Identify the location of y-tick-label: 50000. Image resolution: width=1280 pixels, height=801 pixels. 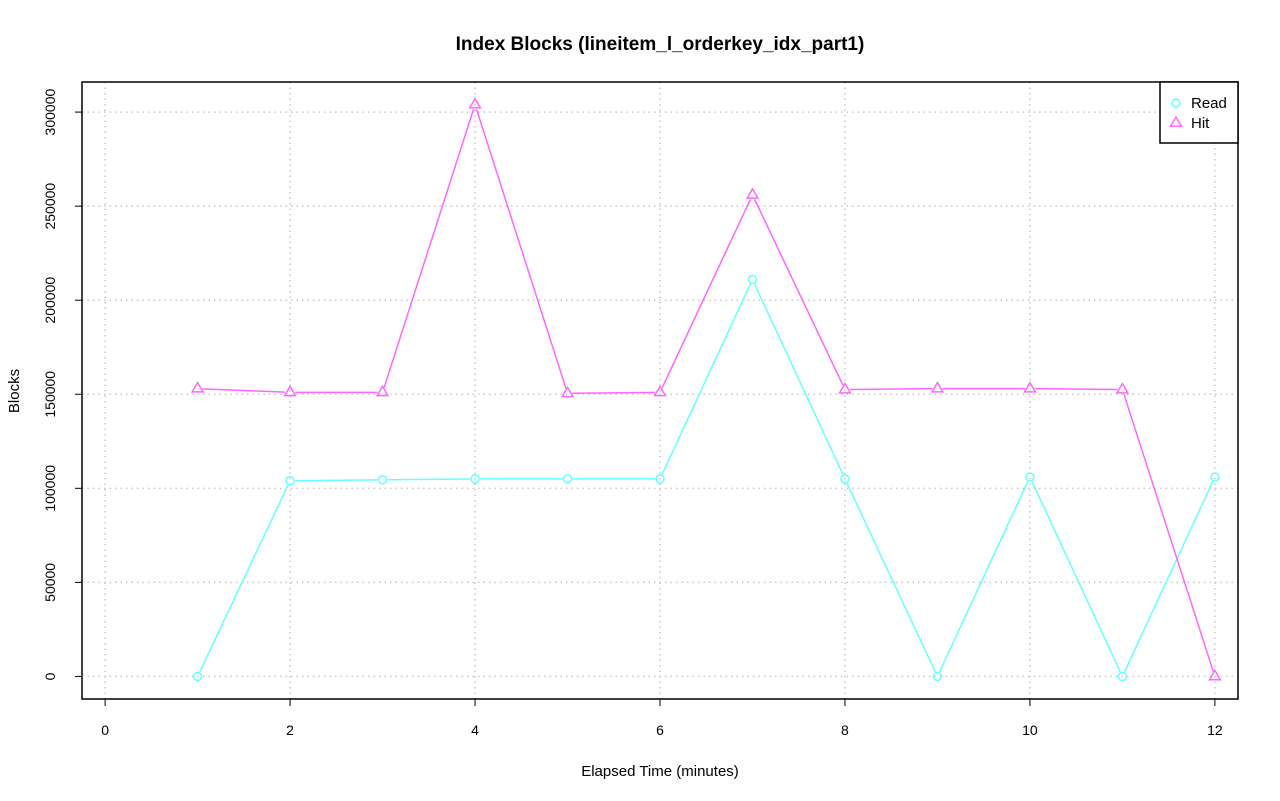
(50, 582).